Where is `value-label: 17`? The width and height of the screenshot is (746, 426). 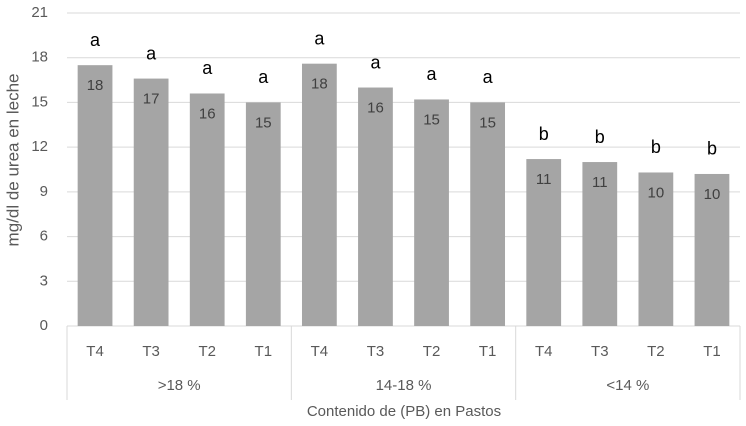 value-label: 17 is located at coordinates (151, 99).